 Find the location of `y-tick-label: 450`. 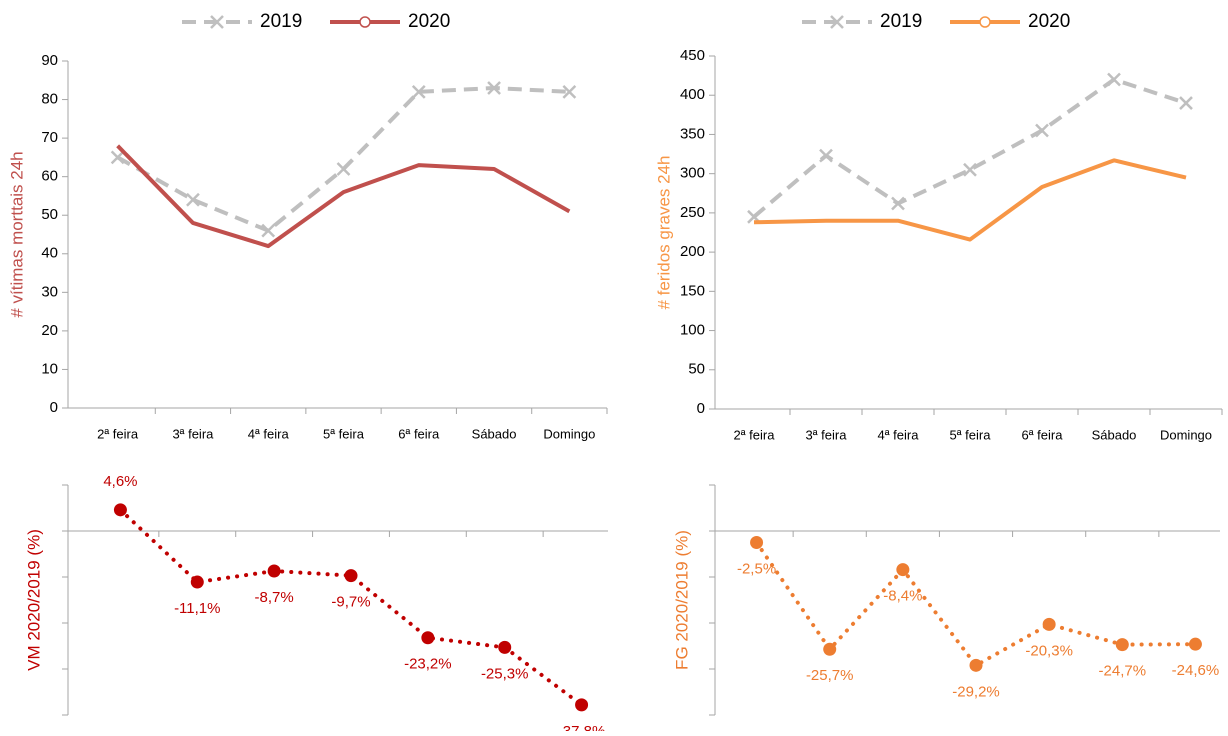

y-tick-label: 450 is located at coordinates (692, 55).